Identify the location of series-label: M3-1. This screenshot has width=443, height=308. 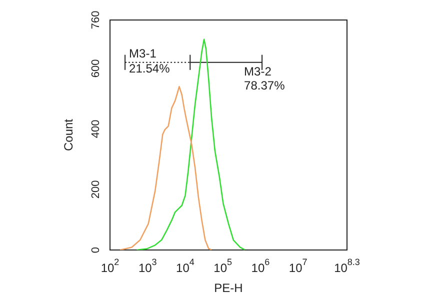
(143, 53).